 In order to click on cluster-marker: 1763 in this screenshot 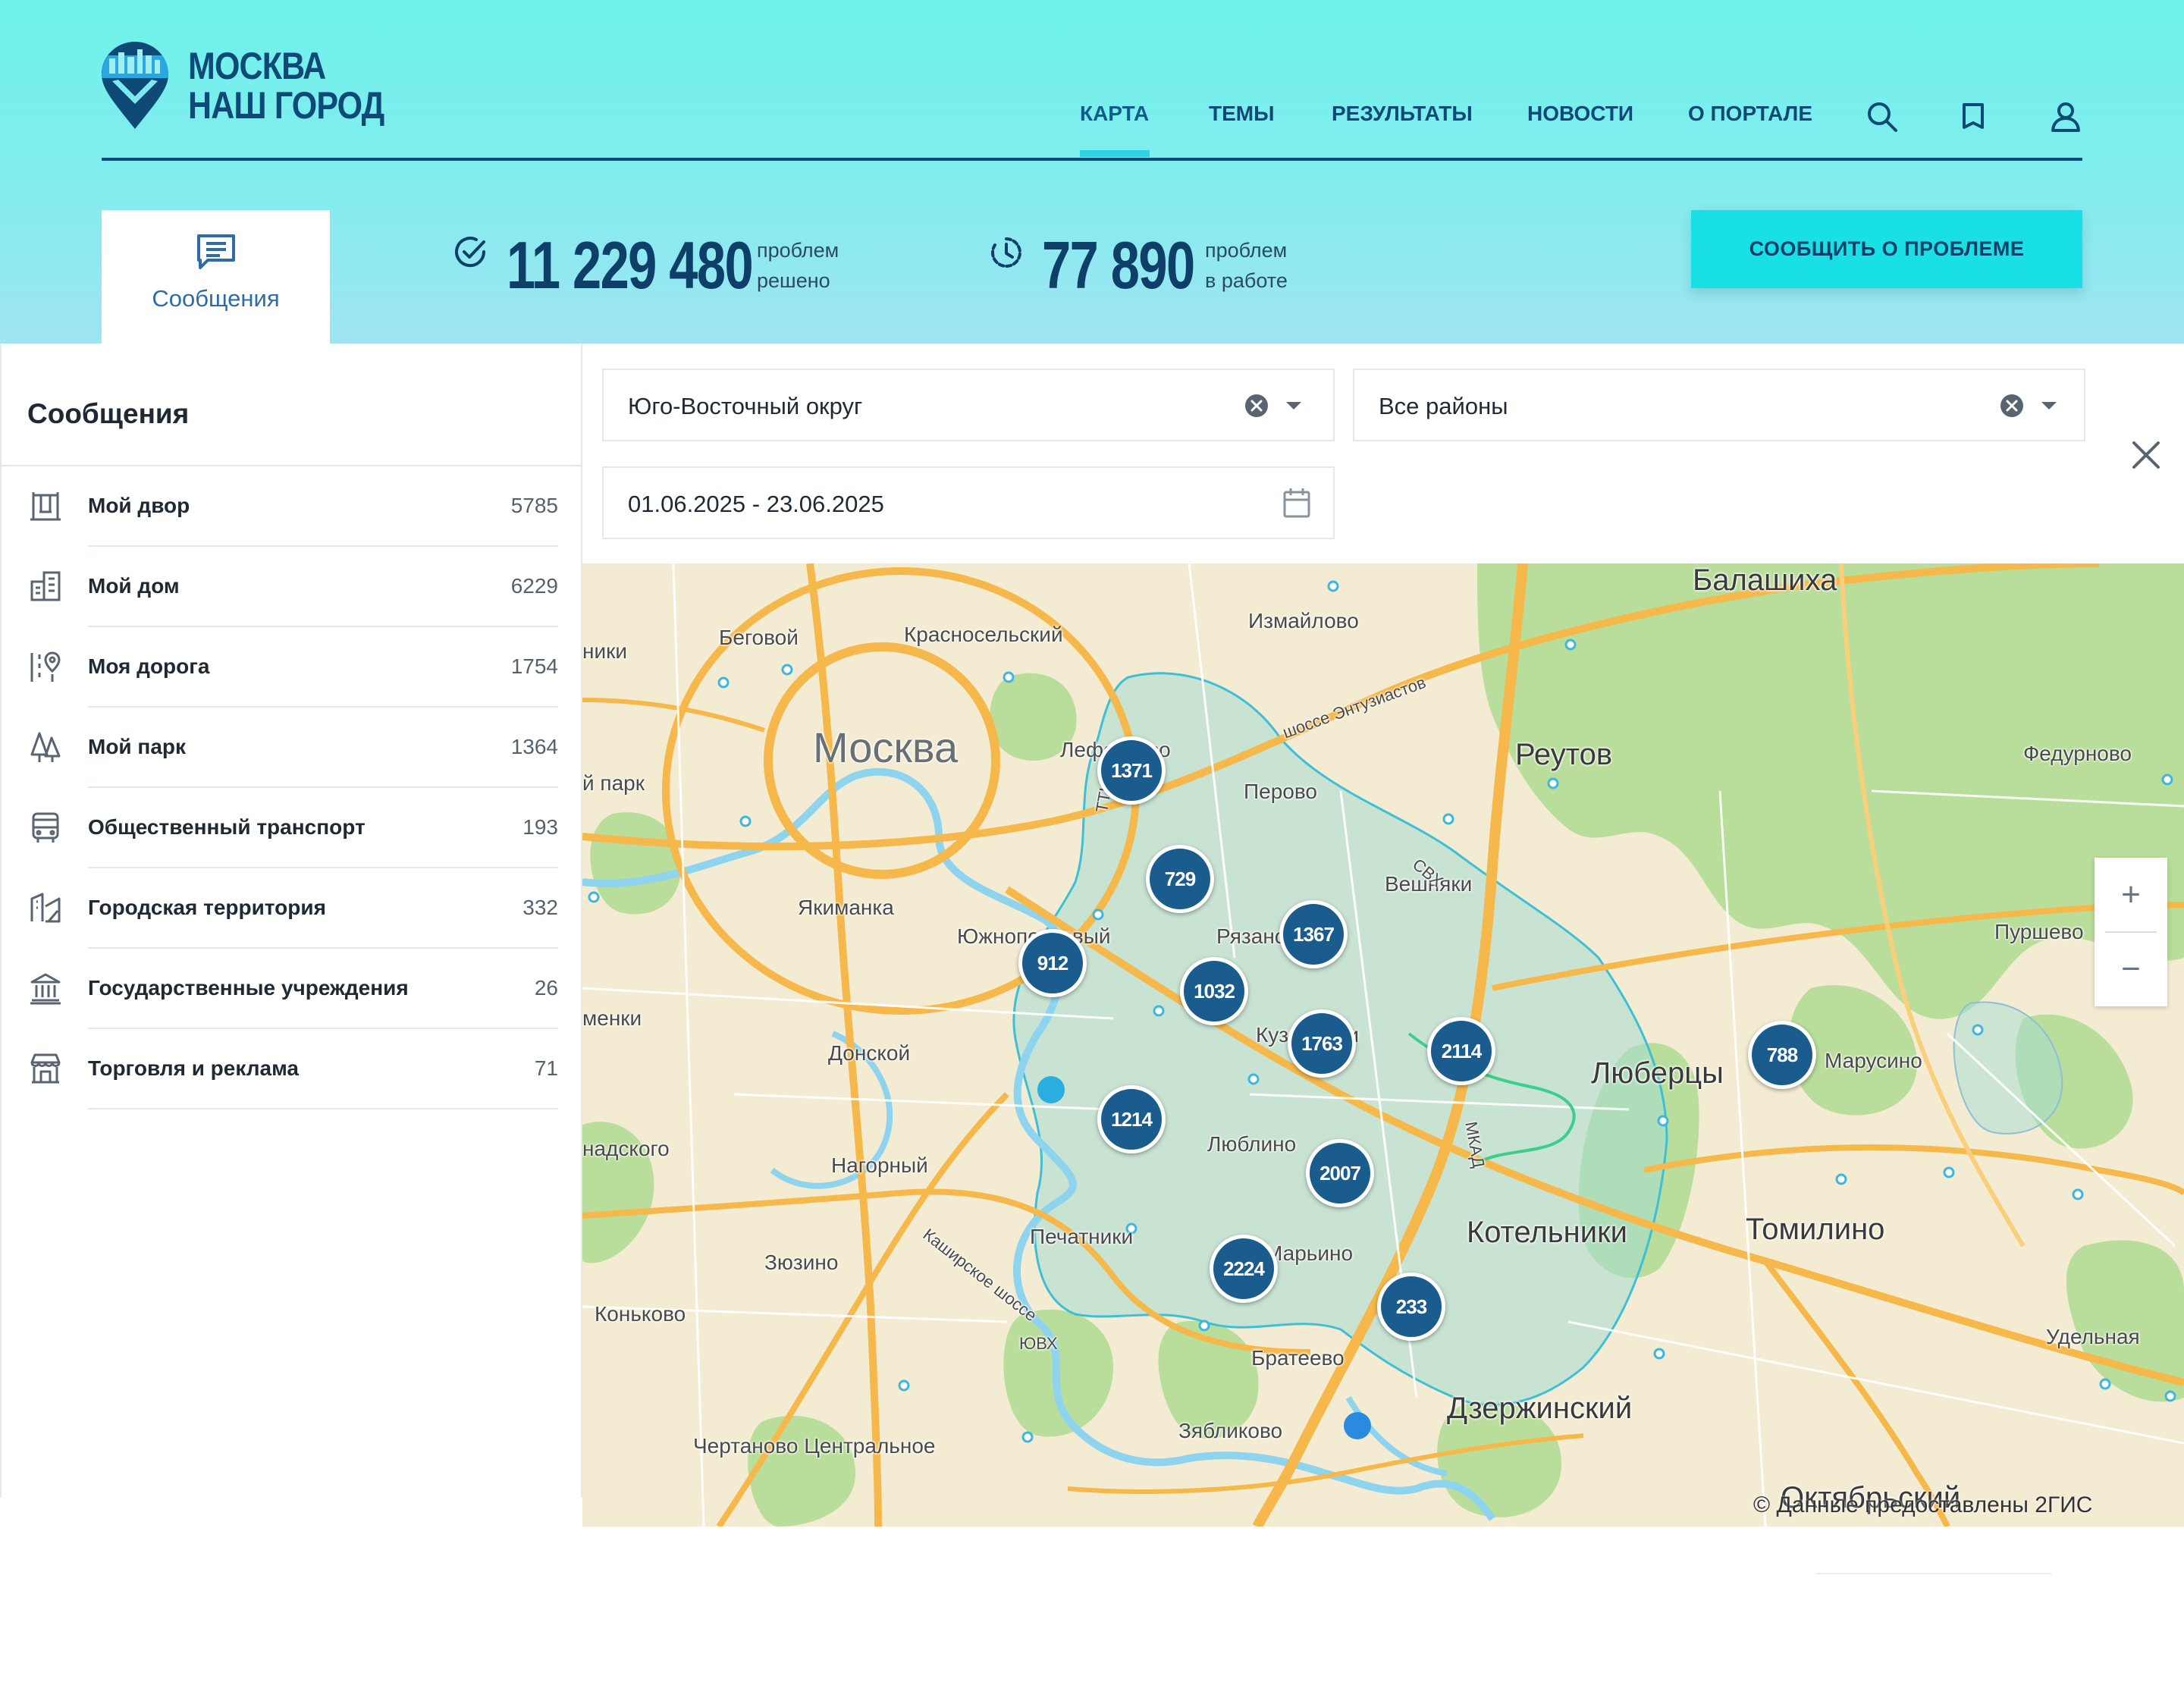, I will do `click(1322, 1043)`.